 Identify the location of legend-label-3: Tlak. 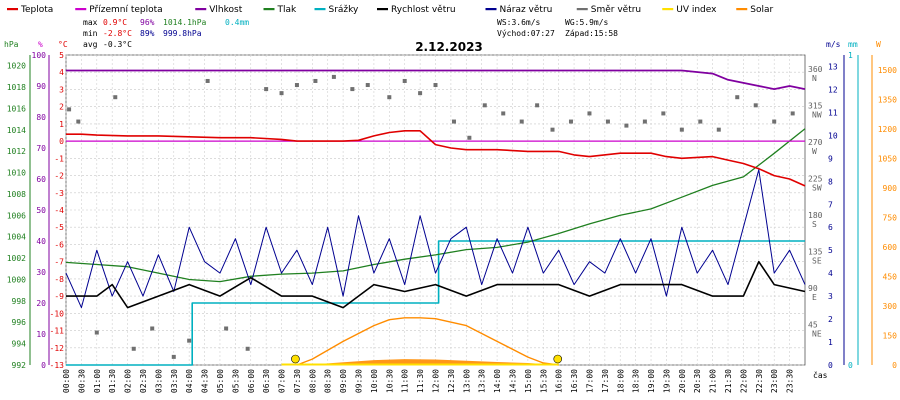
(287, 10).